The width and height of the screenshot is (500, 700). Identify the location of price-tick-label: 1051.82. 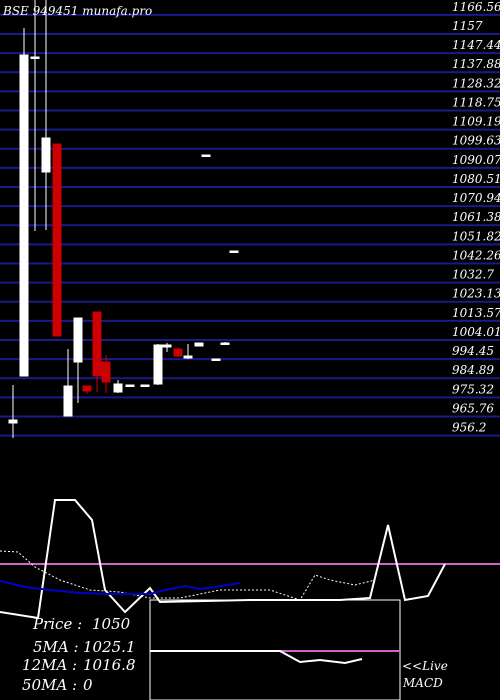
(476, 236).